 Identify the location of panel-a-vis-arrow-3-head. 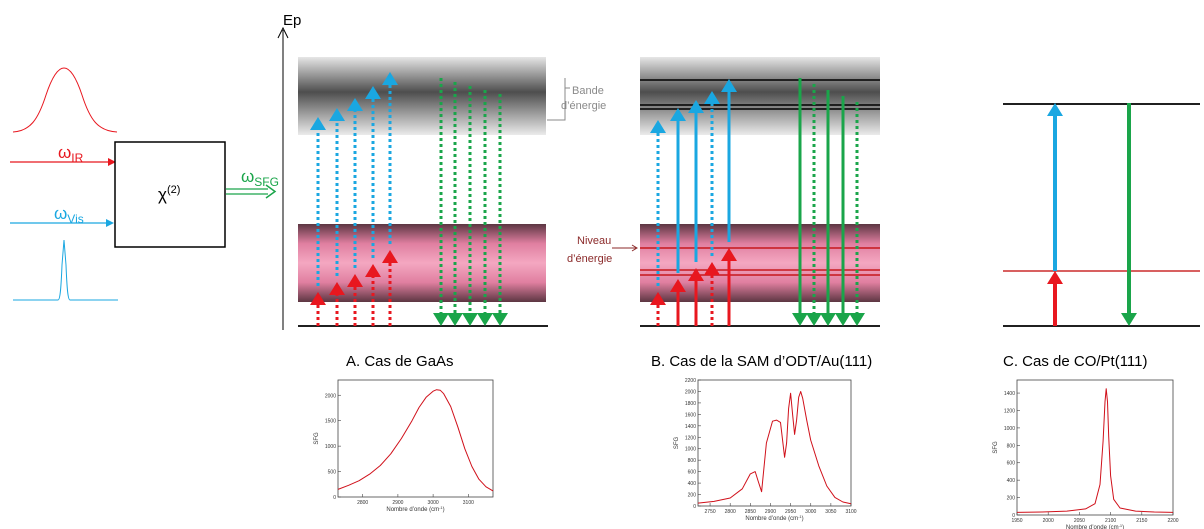
(355, 104).